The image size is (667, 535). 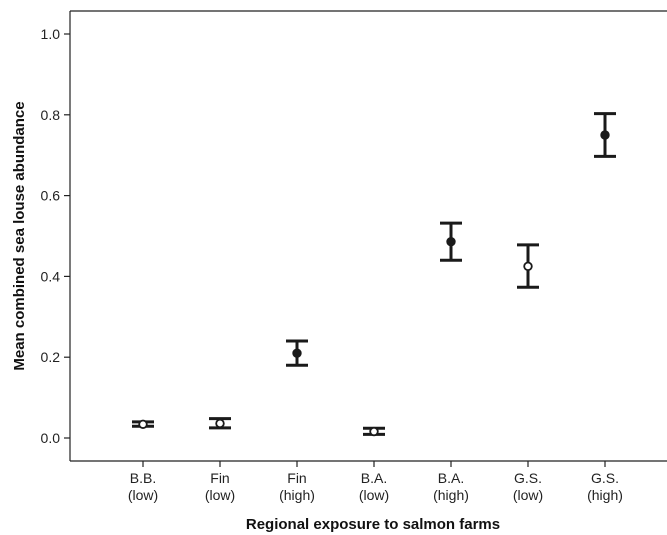 What do you see at coordinates (51, 115) in the screenshot?
I see `y-tick-label: 0.8` at bounding box center [51, 115].